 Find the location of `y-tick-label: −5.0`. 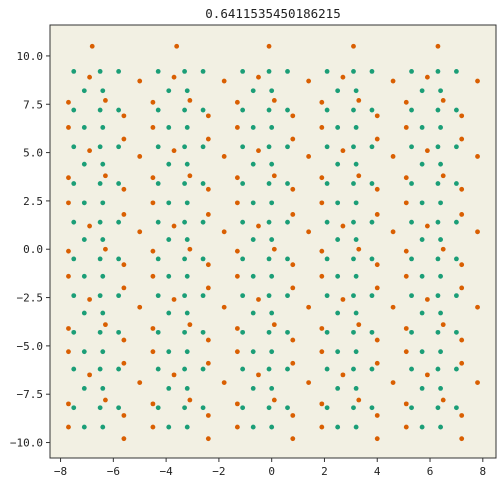

y-tick-label: −5.0 is located at coordinates (30, 346).